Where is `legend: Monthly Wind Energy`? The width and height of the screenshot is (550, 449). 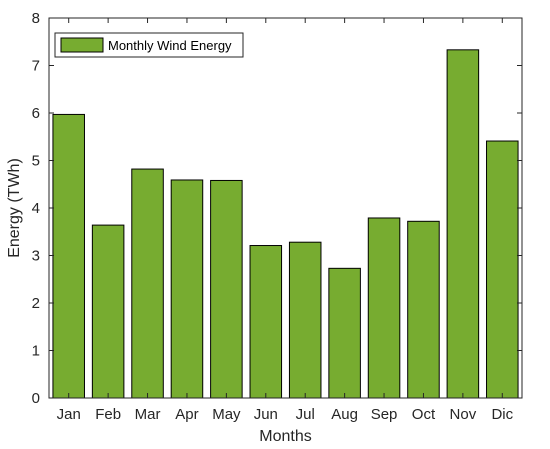
legend: Monthly Wind Energy is located at coordinates (149, 45).